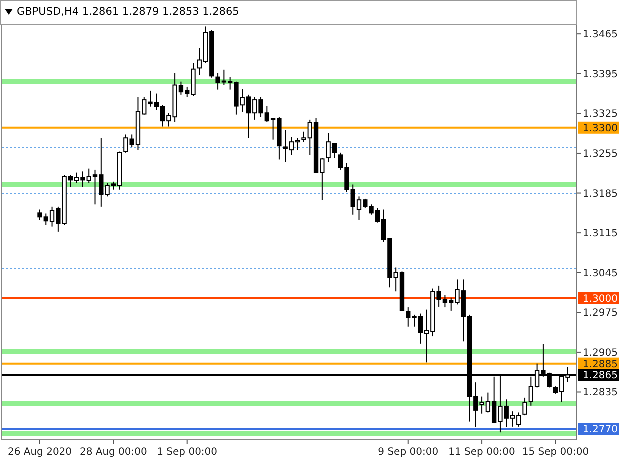 This screenshot has height=465, width=620. Describe the element at coordinates (600, 35) in the screenshot. I see `y-tick-label: 1.3465` at that location.